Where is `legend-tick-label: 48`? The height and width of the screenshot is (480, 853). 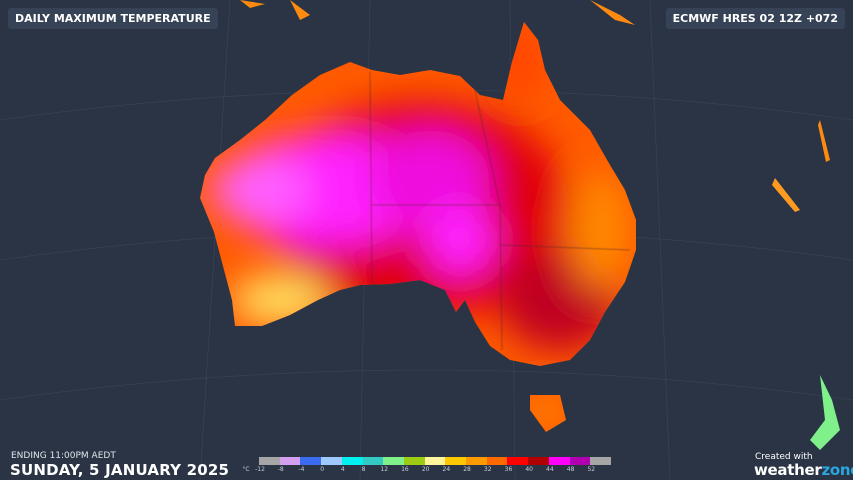 legend-tick-label: 48 is located at coordinates (570, 469).